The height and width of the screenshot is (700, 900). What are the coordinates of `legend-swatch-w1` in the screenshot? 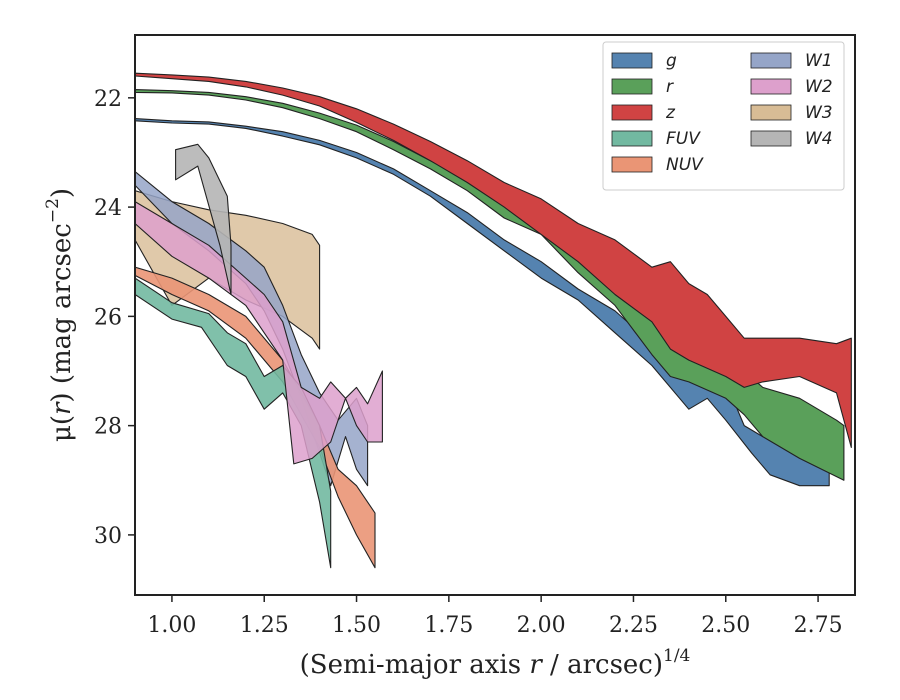 It's located at (771, 60).